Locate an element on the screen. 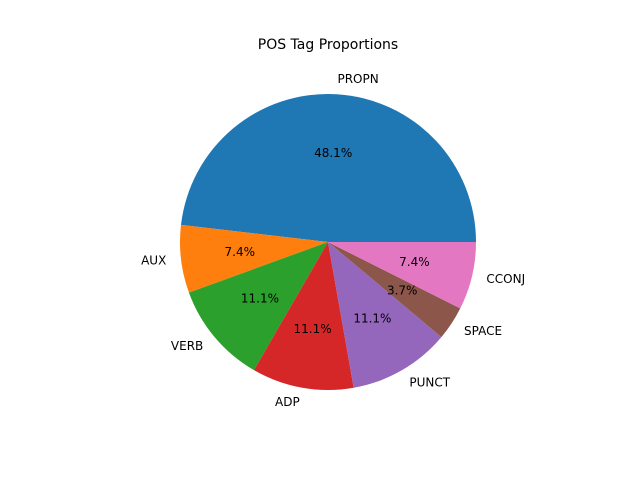 Image resolution: width=640 pixels, height=480 pixels. percent-label-verb: 11.1% is located at coordinates (260, 299).